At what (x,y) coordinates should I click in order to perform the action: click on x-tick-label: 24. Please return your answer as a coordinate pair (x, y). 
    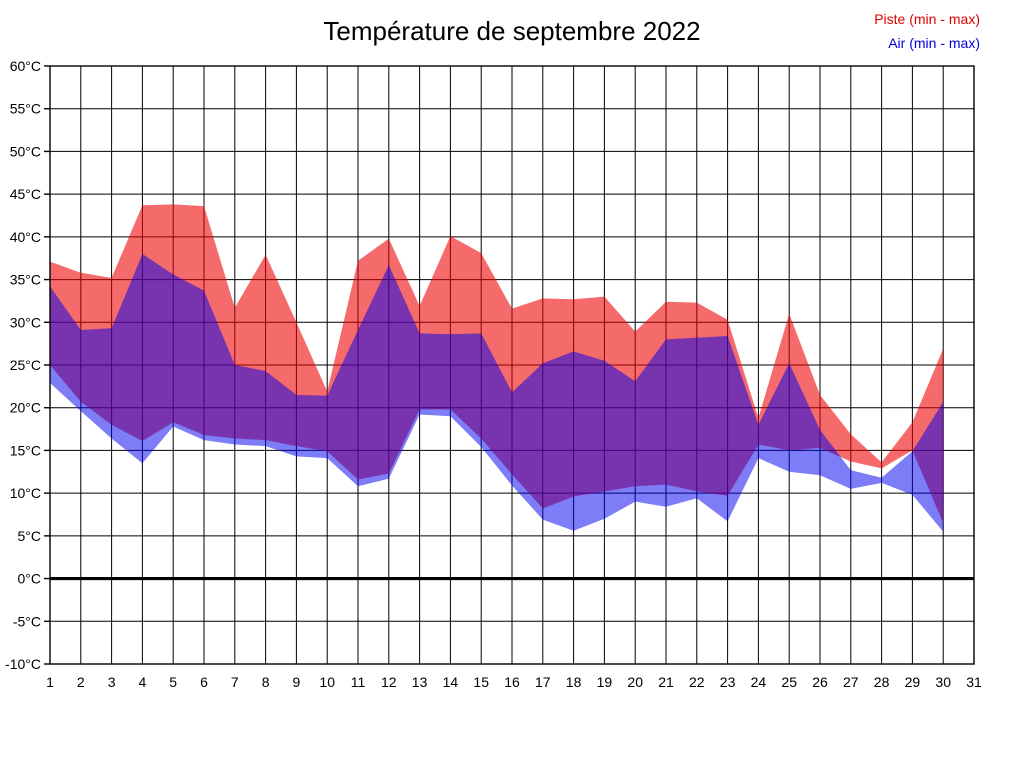
    Looking at the image, I should click on (759, 682).